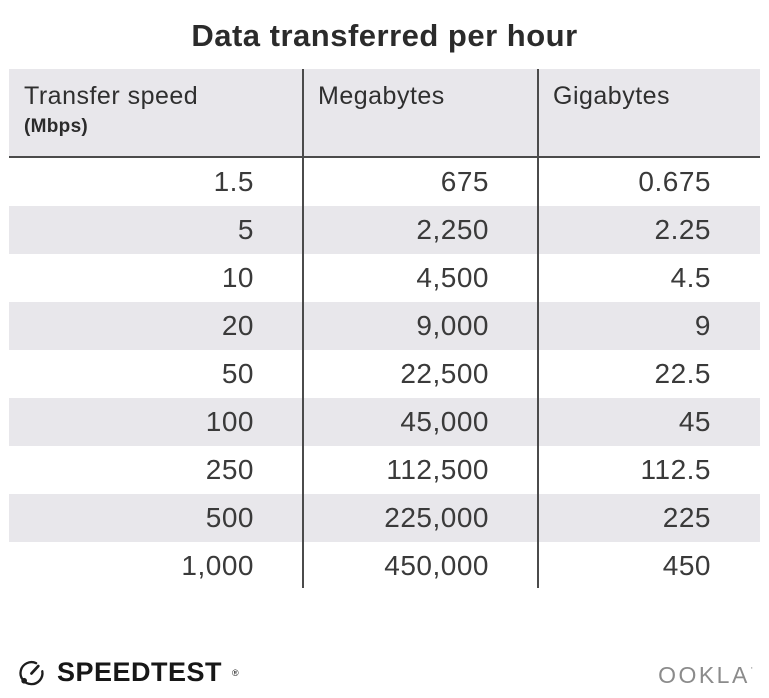 This screenshot has width=769, height=698. I want to click on table-row: 10 4,500 4.5, so click(384, 278).